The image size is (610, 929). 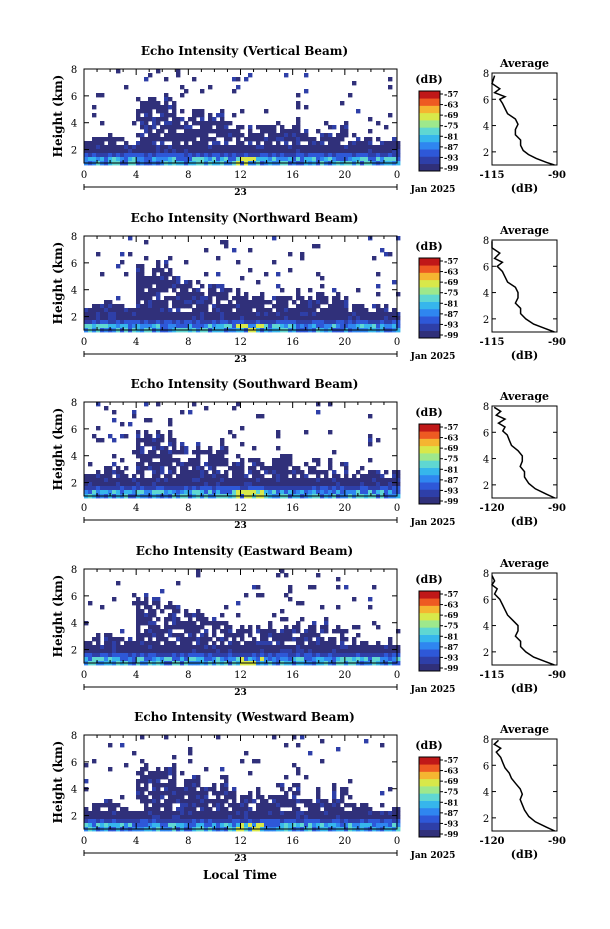 I want to click on average-x-tick-label: -90, so click(x=557, y=841).